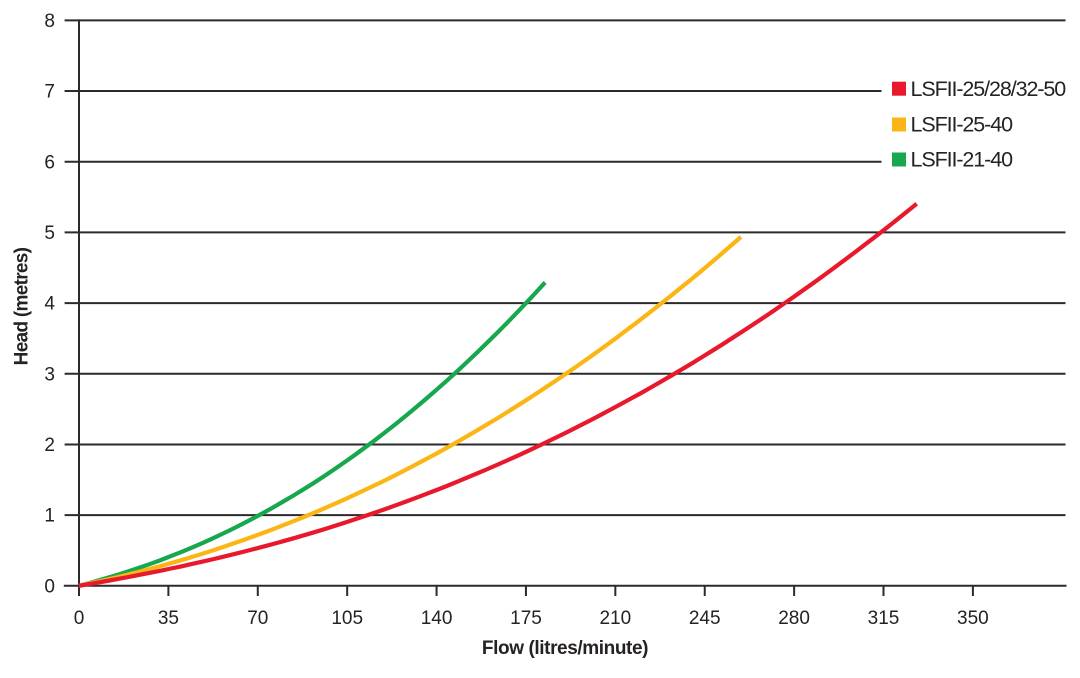 This screenshot has width=1080, height=678. Describe the element at coordinates (49, 445) in the screenshot. I see `svg-text: 2` at that location.